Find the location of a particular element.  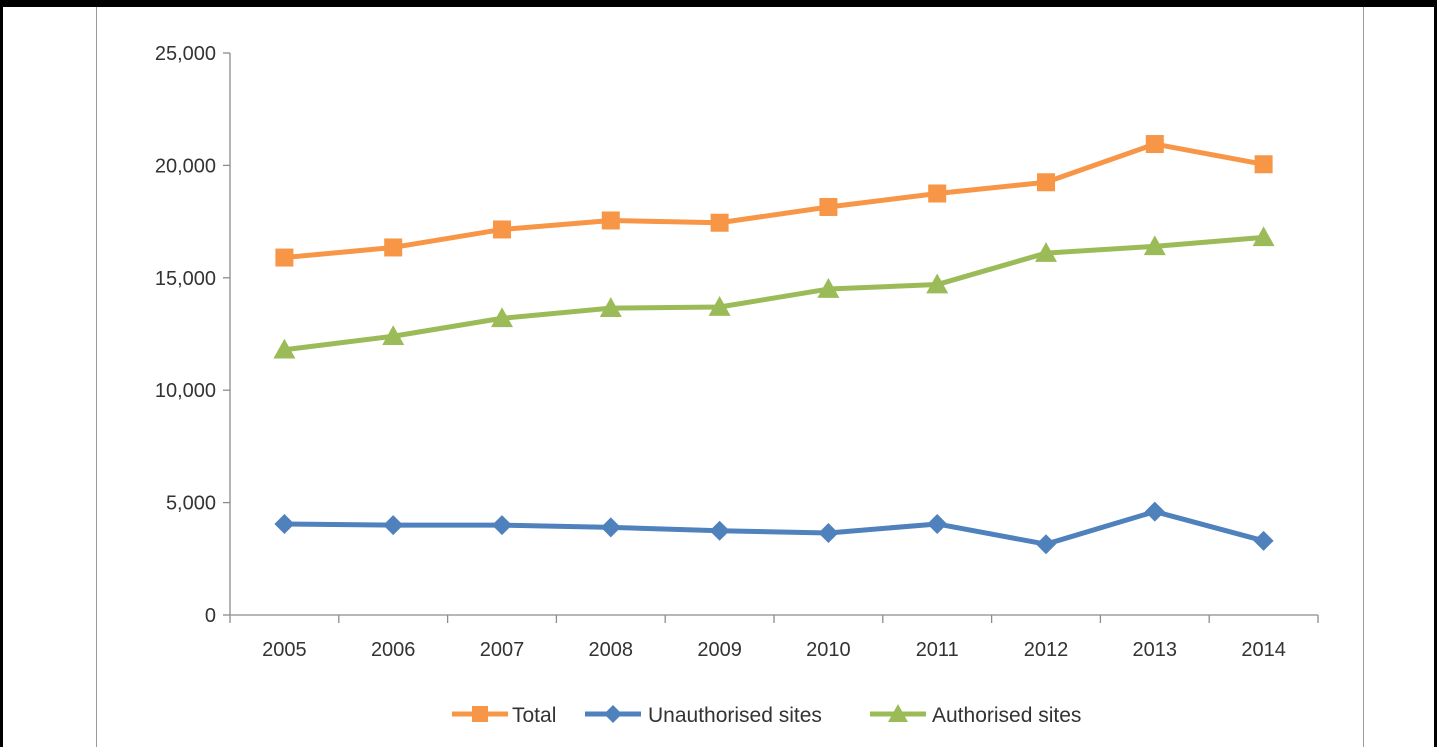

legend-label-total: Total is located at coordinates (534, 715).